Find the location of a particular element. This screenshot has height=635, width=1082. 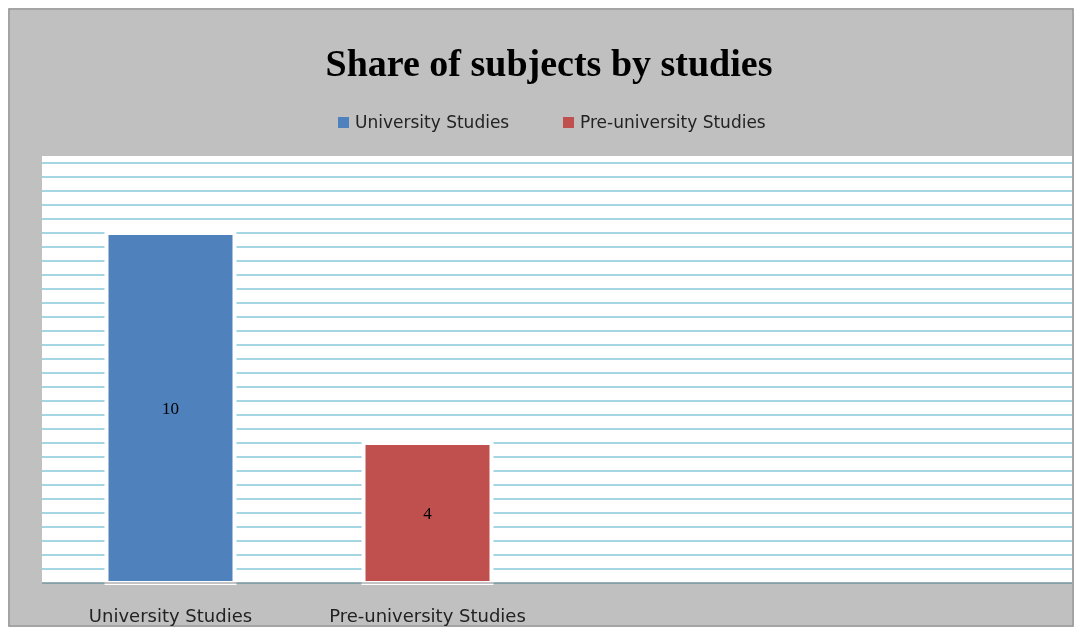

legend-label: Pre-university Studies is located at coordinates (673, 122).